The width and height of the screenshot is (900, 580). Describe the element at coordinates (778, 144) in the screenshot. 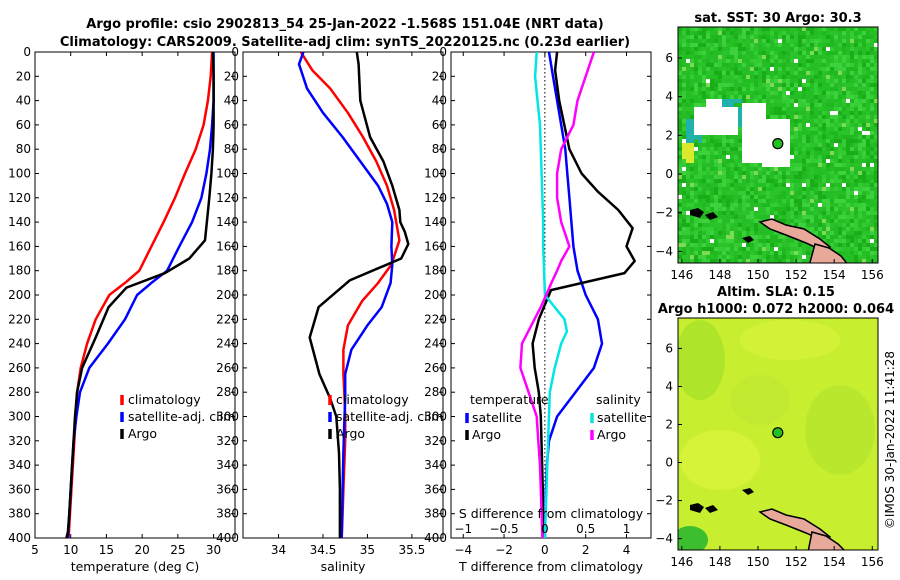

I see `argo-float-marker` at that location.